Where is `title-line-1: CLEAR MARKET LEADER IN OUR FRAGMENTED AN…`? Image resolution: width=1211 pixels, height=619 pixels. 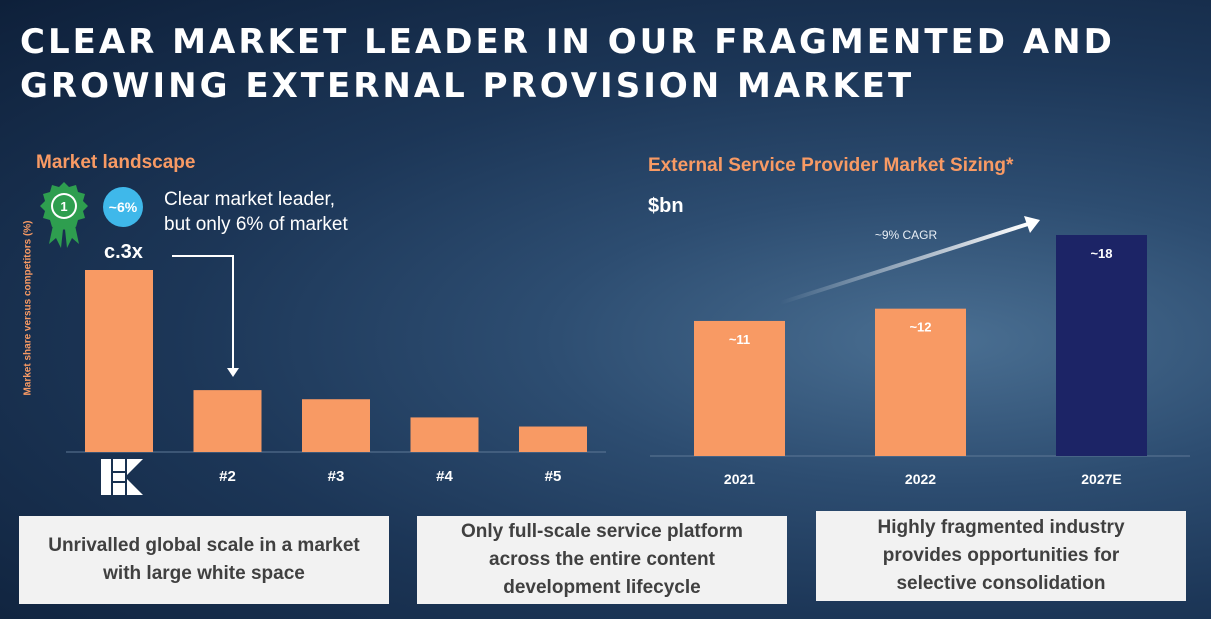 title-line-1: CLEAR MARKET LEADER IN OUR FRAGMENTED AN… is located at coordinates (567, 42).